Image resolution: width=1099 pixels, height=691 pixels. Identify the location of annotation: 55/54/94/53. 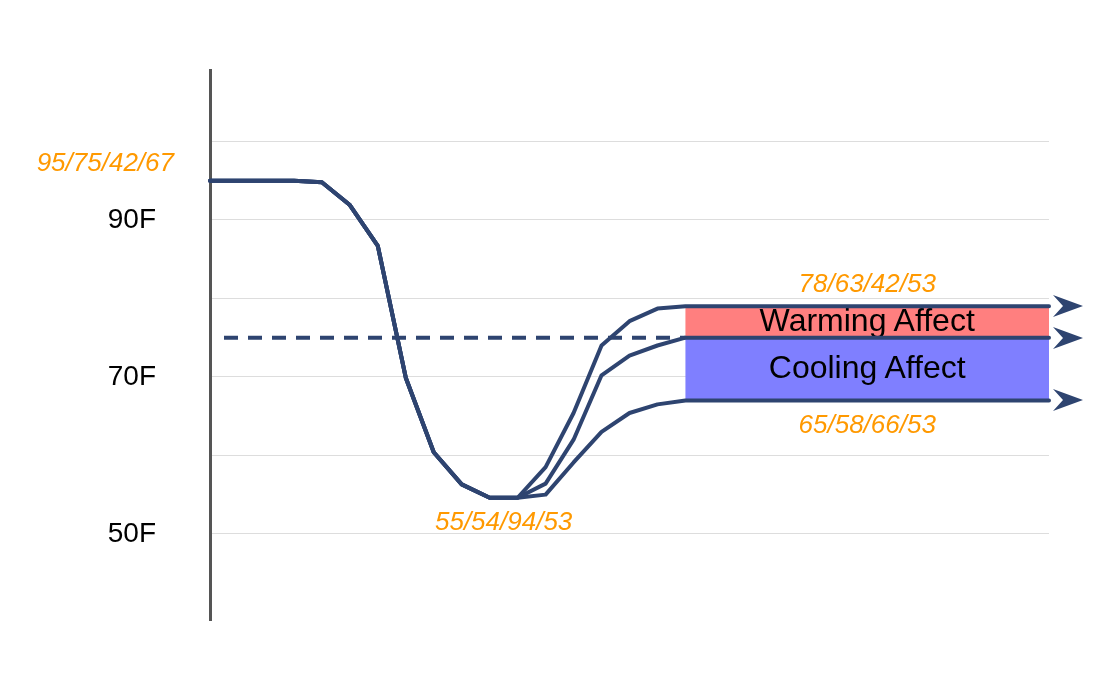
(503, 521).